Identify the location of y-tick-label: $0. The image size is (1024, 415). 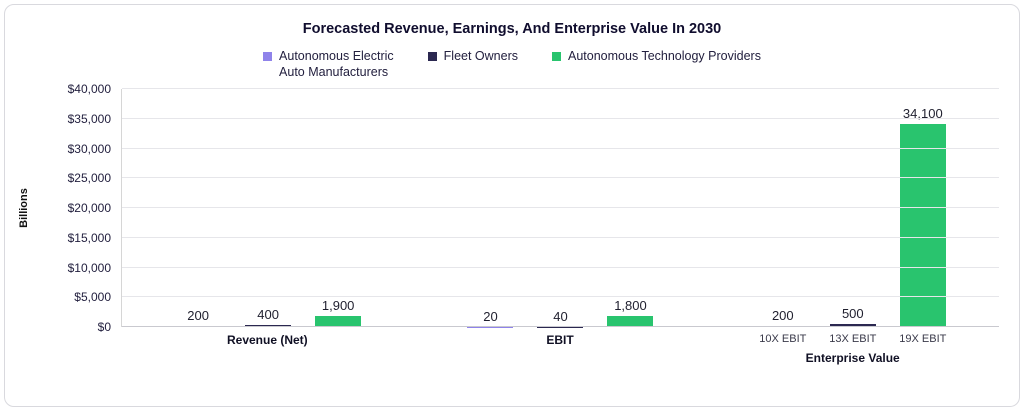
(104, 327).